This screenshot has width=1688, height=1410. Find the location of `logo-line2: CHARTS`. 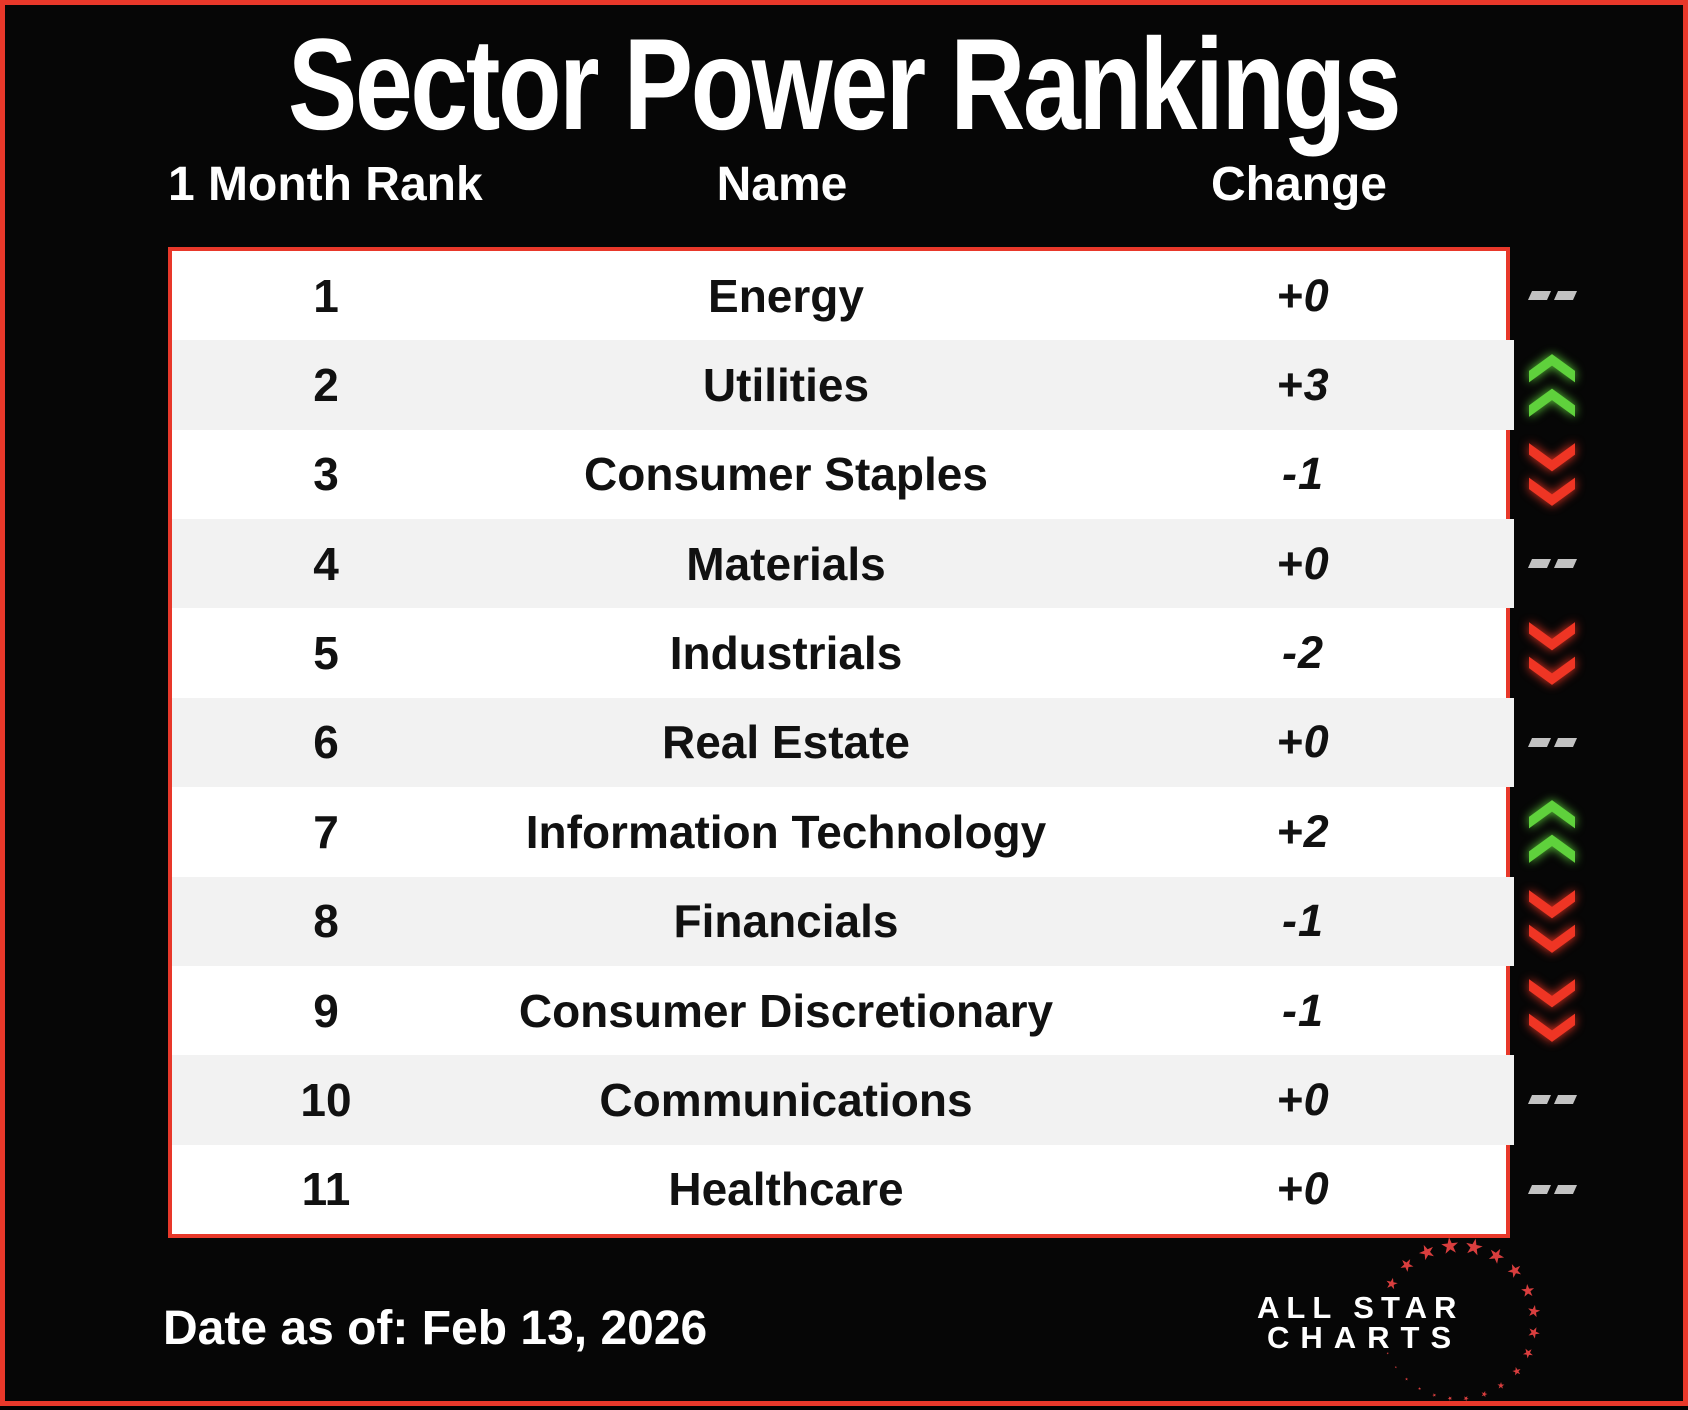

logo-line2: CHARTS is located at coordinates (1365, 1337).